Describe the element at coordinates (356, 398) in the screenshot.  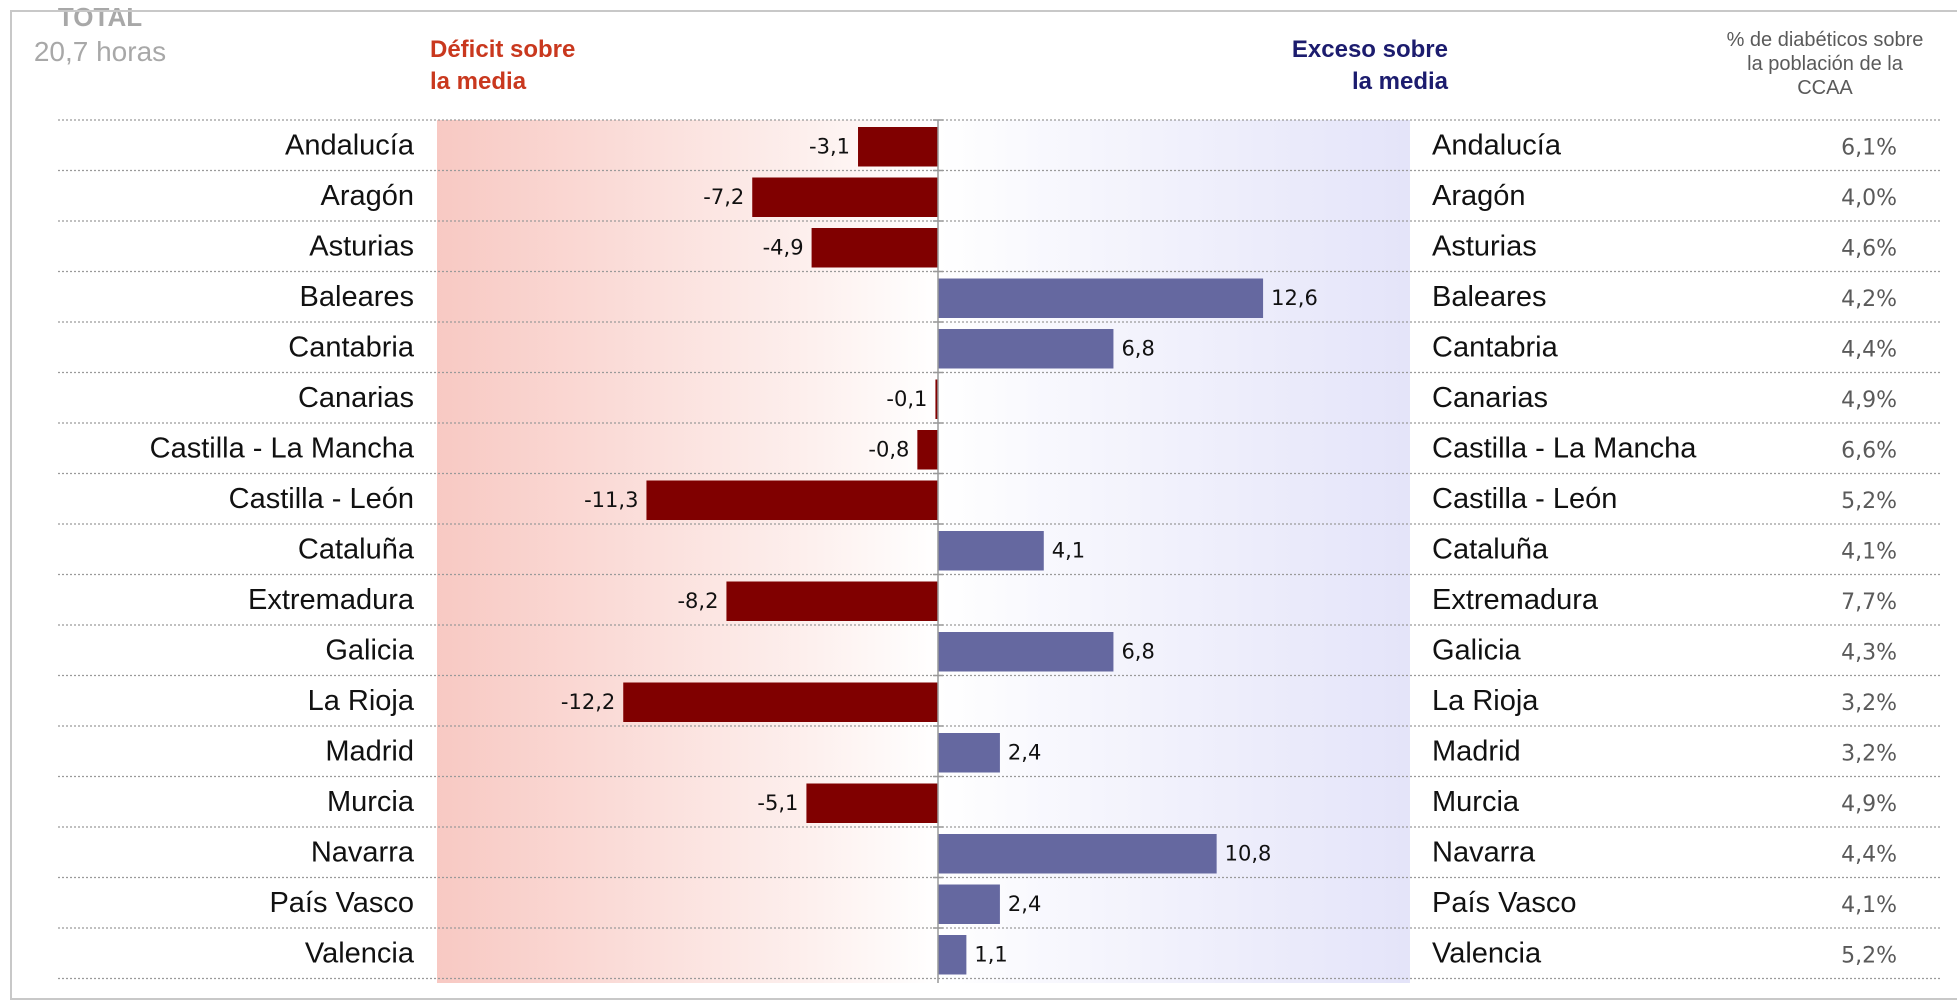
I see `region-label-left: Canarias` at that location.